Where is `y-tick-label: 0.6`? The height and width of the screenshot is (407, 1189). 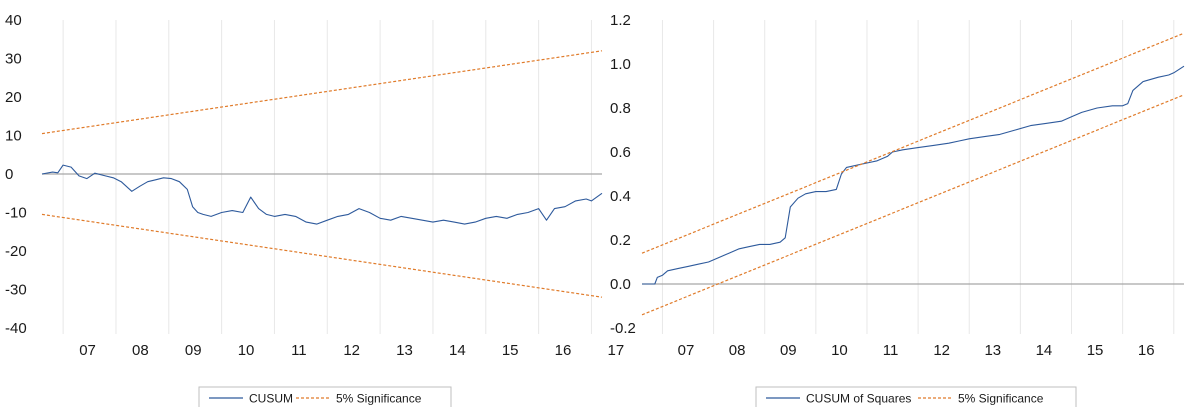 y-tick-label: 0.6 is located at coordinates (620, 152).